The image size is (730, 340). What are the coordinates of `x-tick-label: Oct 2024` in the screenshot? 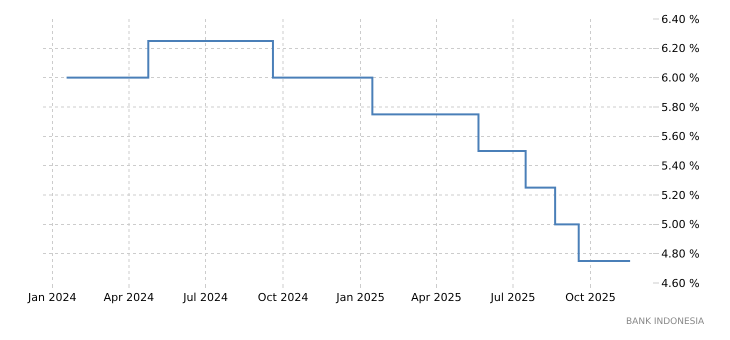 It's located at (283, 297).